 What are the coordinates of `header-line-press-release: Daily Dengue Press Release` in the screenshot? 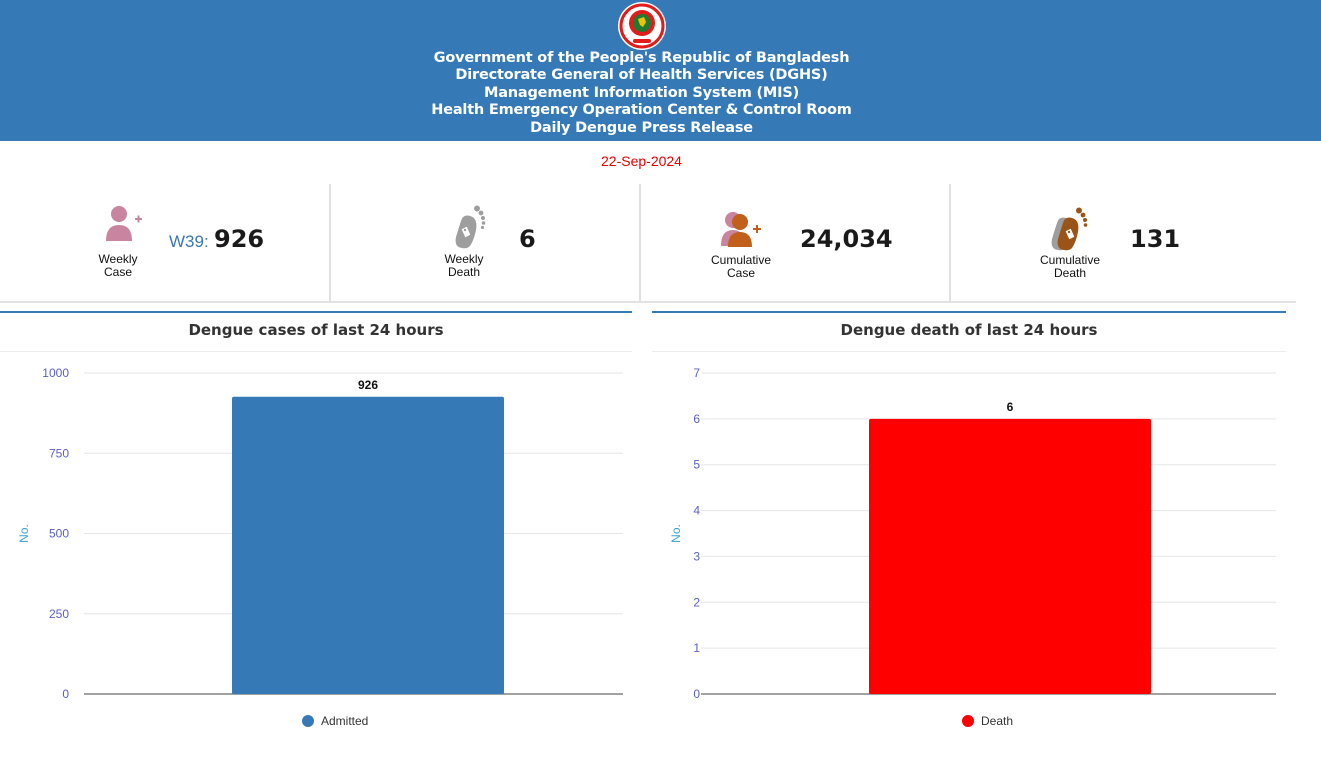 It's located at (641, 127).